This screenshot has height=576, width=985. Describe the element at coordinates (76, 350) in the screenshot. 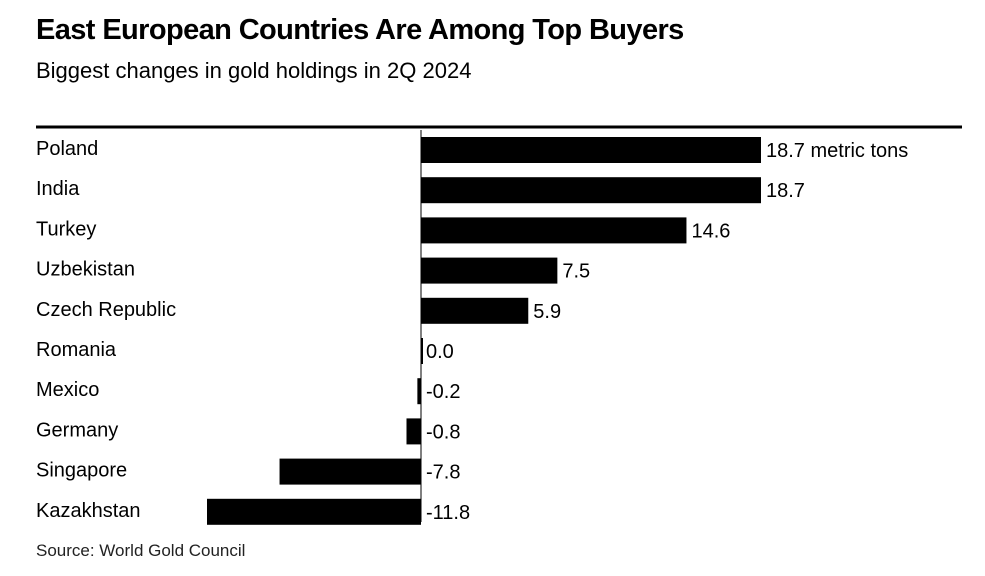

I see `category-label: Romania` at that location.